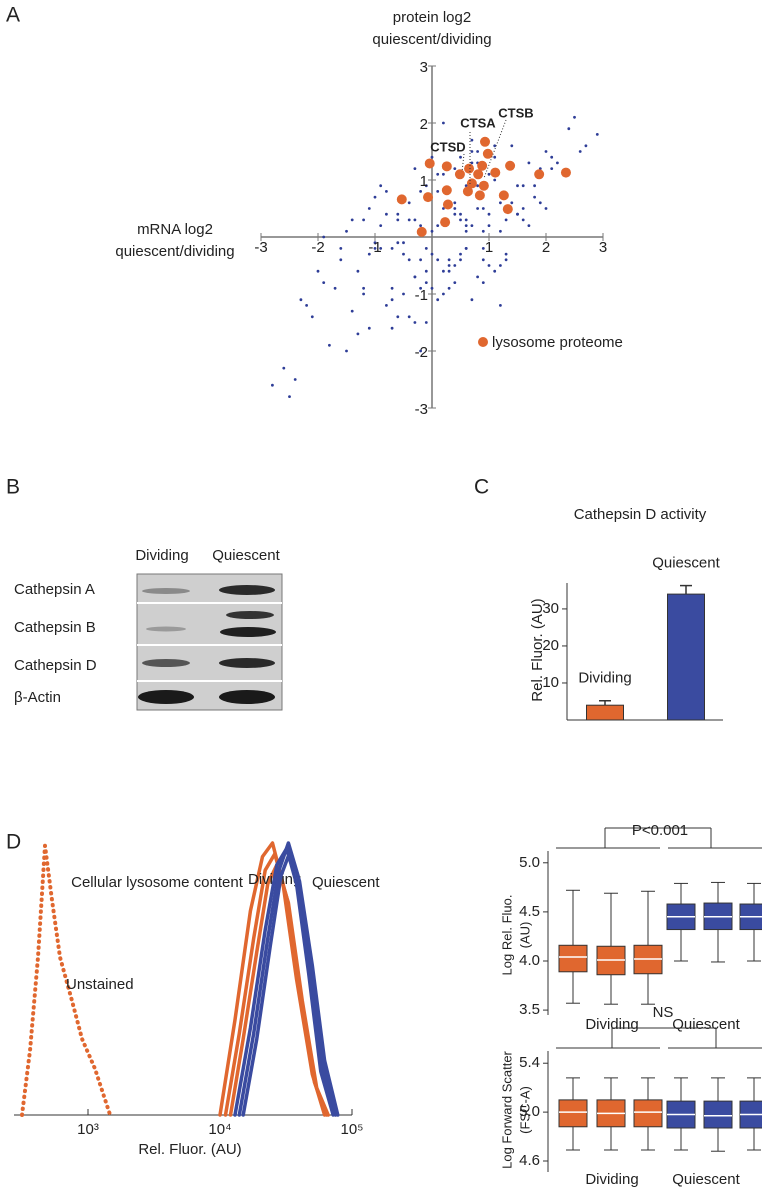 The height and width of the screenshot is (1190, 762). I want to click on panel-label: B, so click(13, 487).